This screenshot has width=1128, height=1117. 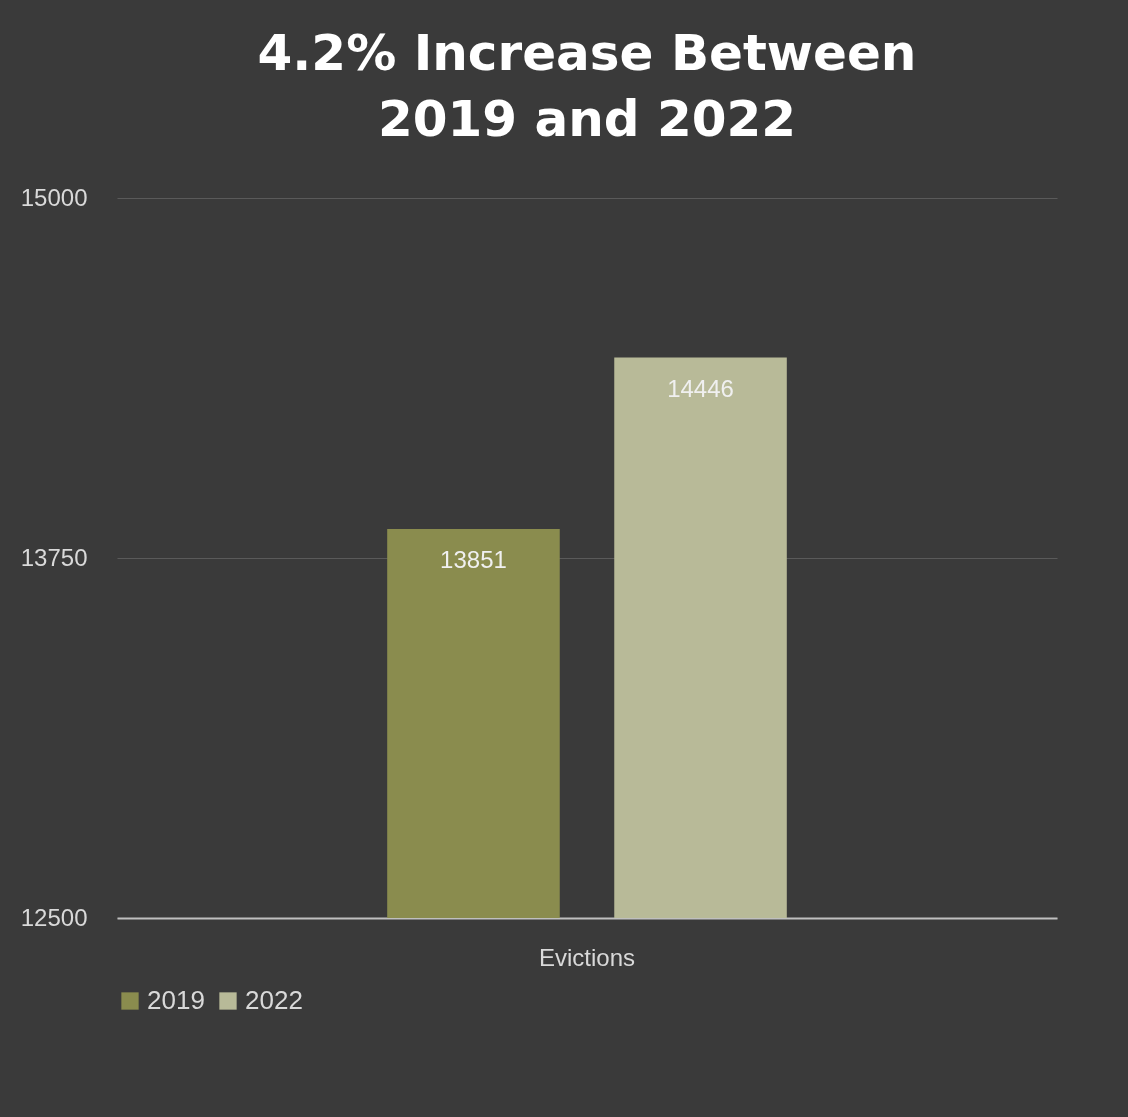 I want to click on legend-label: 2022, so click(x=274, y=1000).